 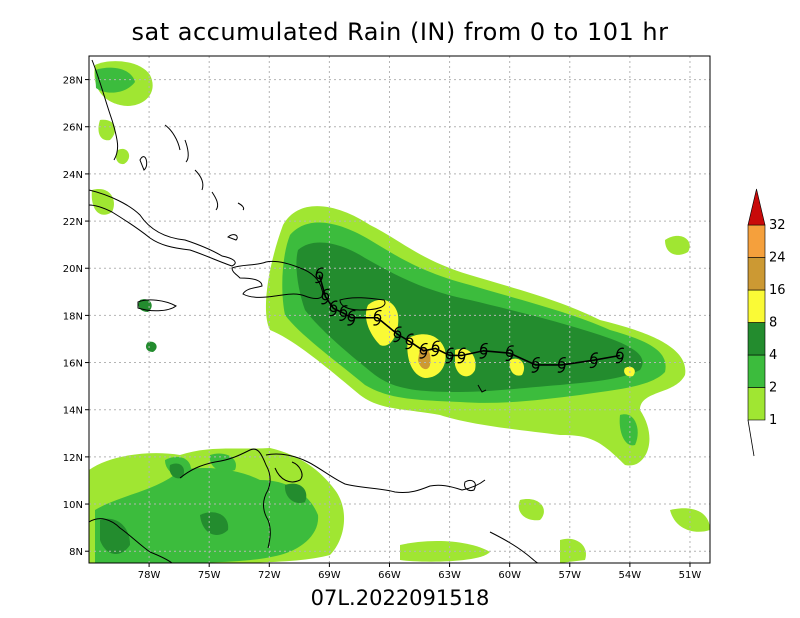 I want to click on puerto-rico-coast, so click(x=362, y=304).